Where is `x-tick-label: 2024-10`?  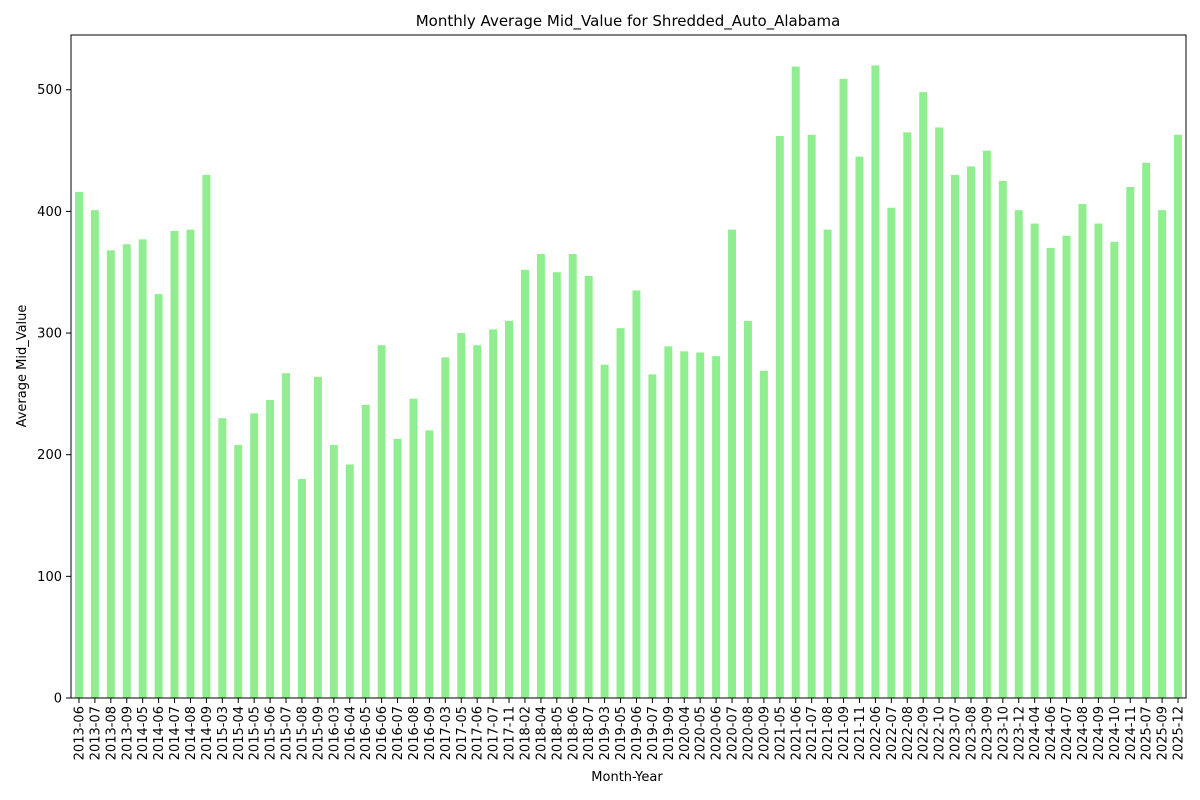
x-tick-label: 2024-10 is located at coordinates (1115, 733).